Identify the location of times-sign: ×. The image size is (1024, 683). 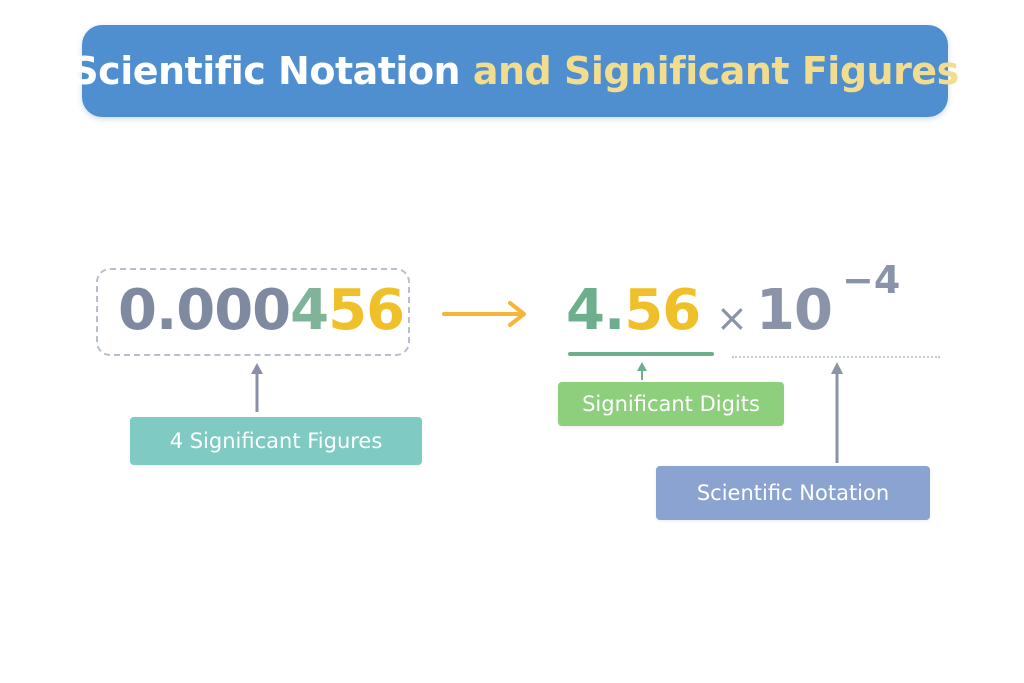
(732, 318).